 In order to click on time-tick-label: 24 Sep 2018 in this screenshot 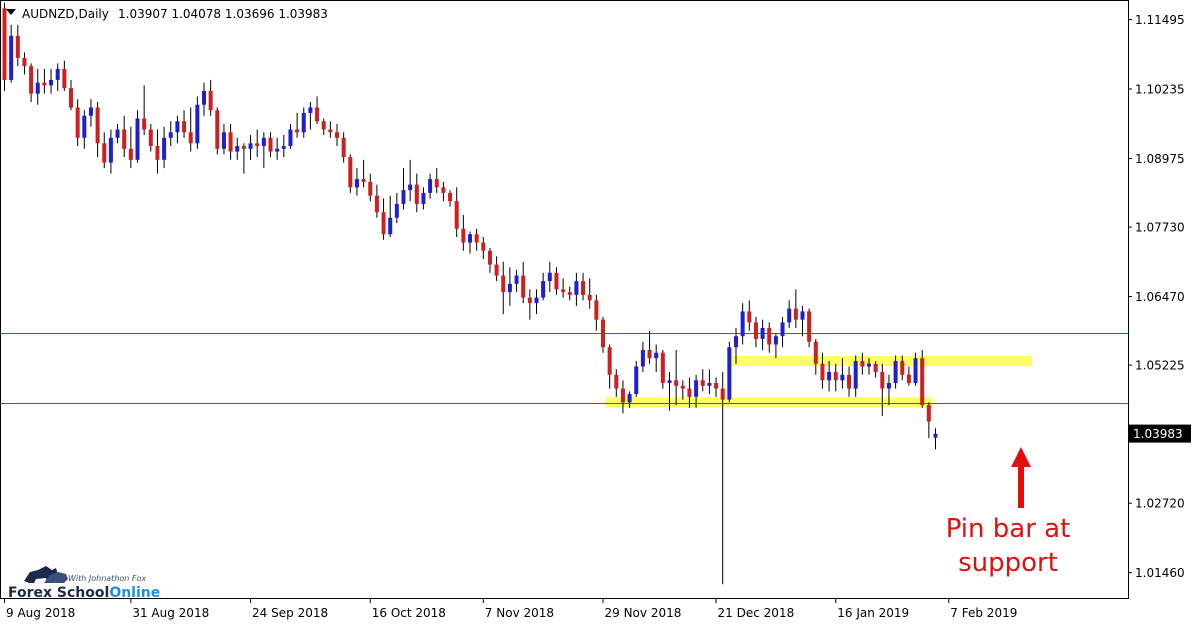, I will do `click(290, 613)`.